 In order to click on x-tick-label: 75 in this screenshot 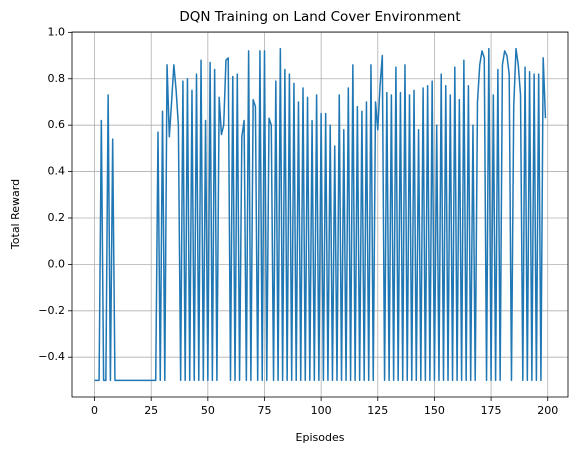, I will do `click(264, 410)`.